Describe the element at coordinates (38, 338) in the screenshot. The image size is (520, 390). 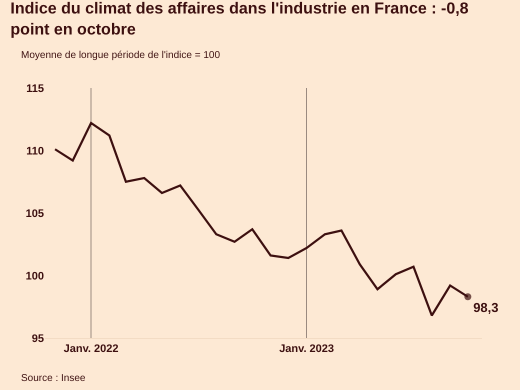
I see `y-tick-label: 95` at that location.